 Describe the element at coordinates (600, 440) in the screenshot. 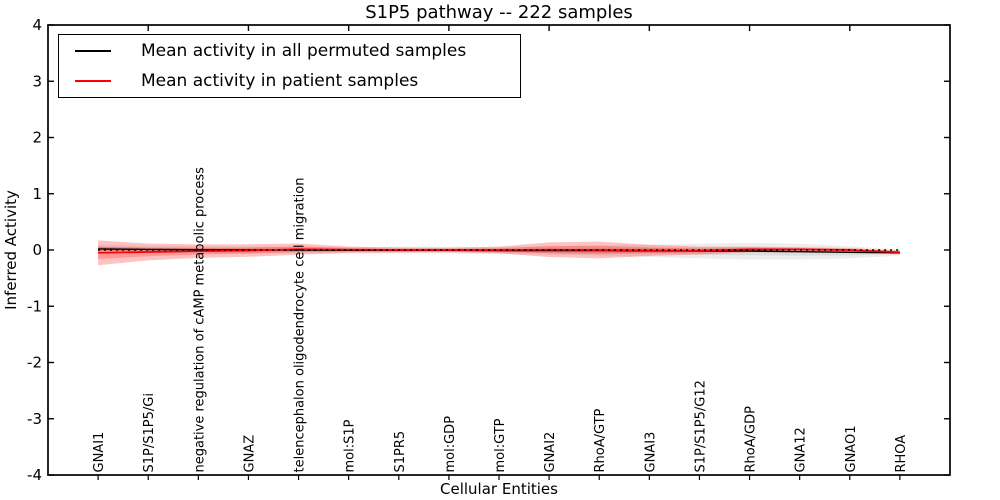

I see `x-category-label: RhoA/GTP` at that location.